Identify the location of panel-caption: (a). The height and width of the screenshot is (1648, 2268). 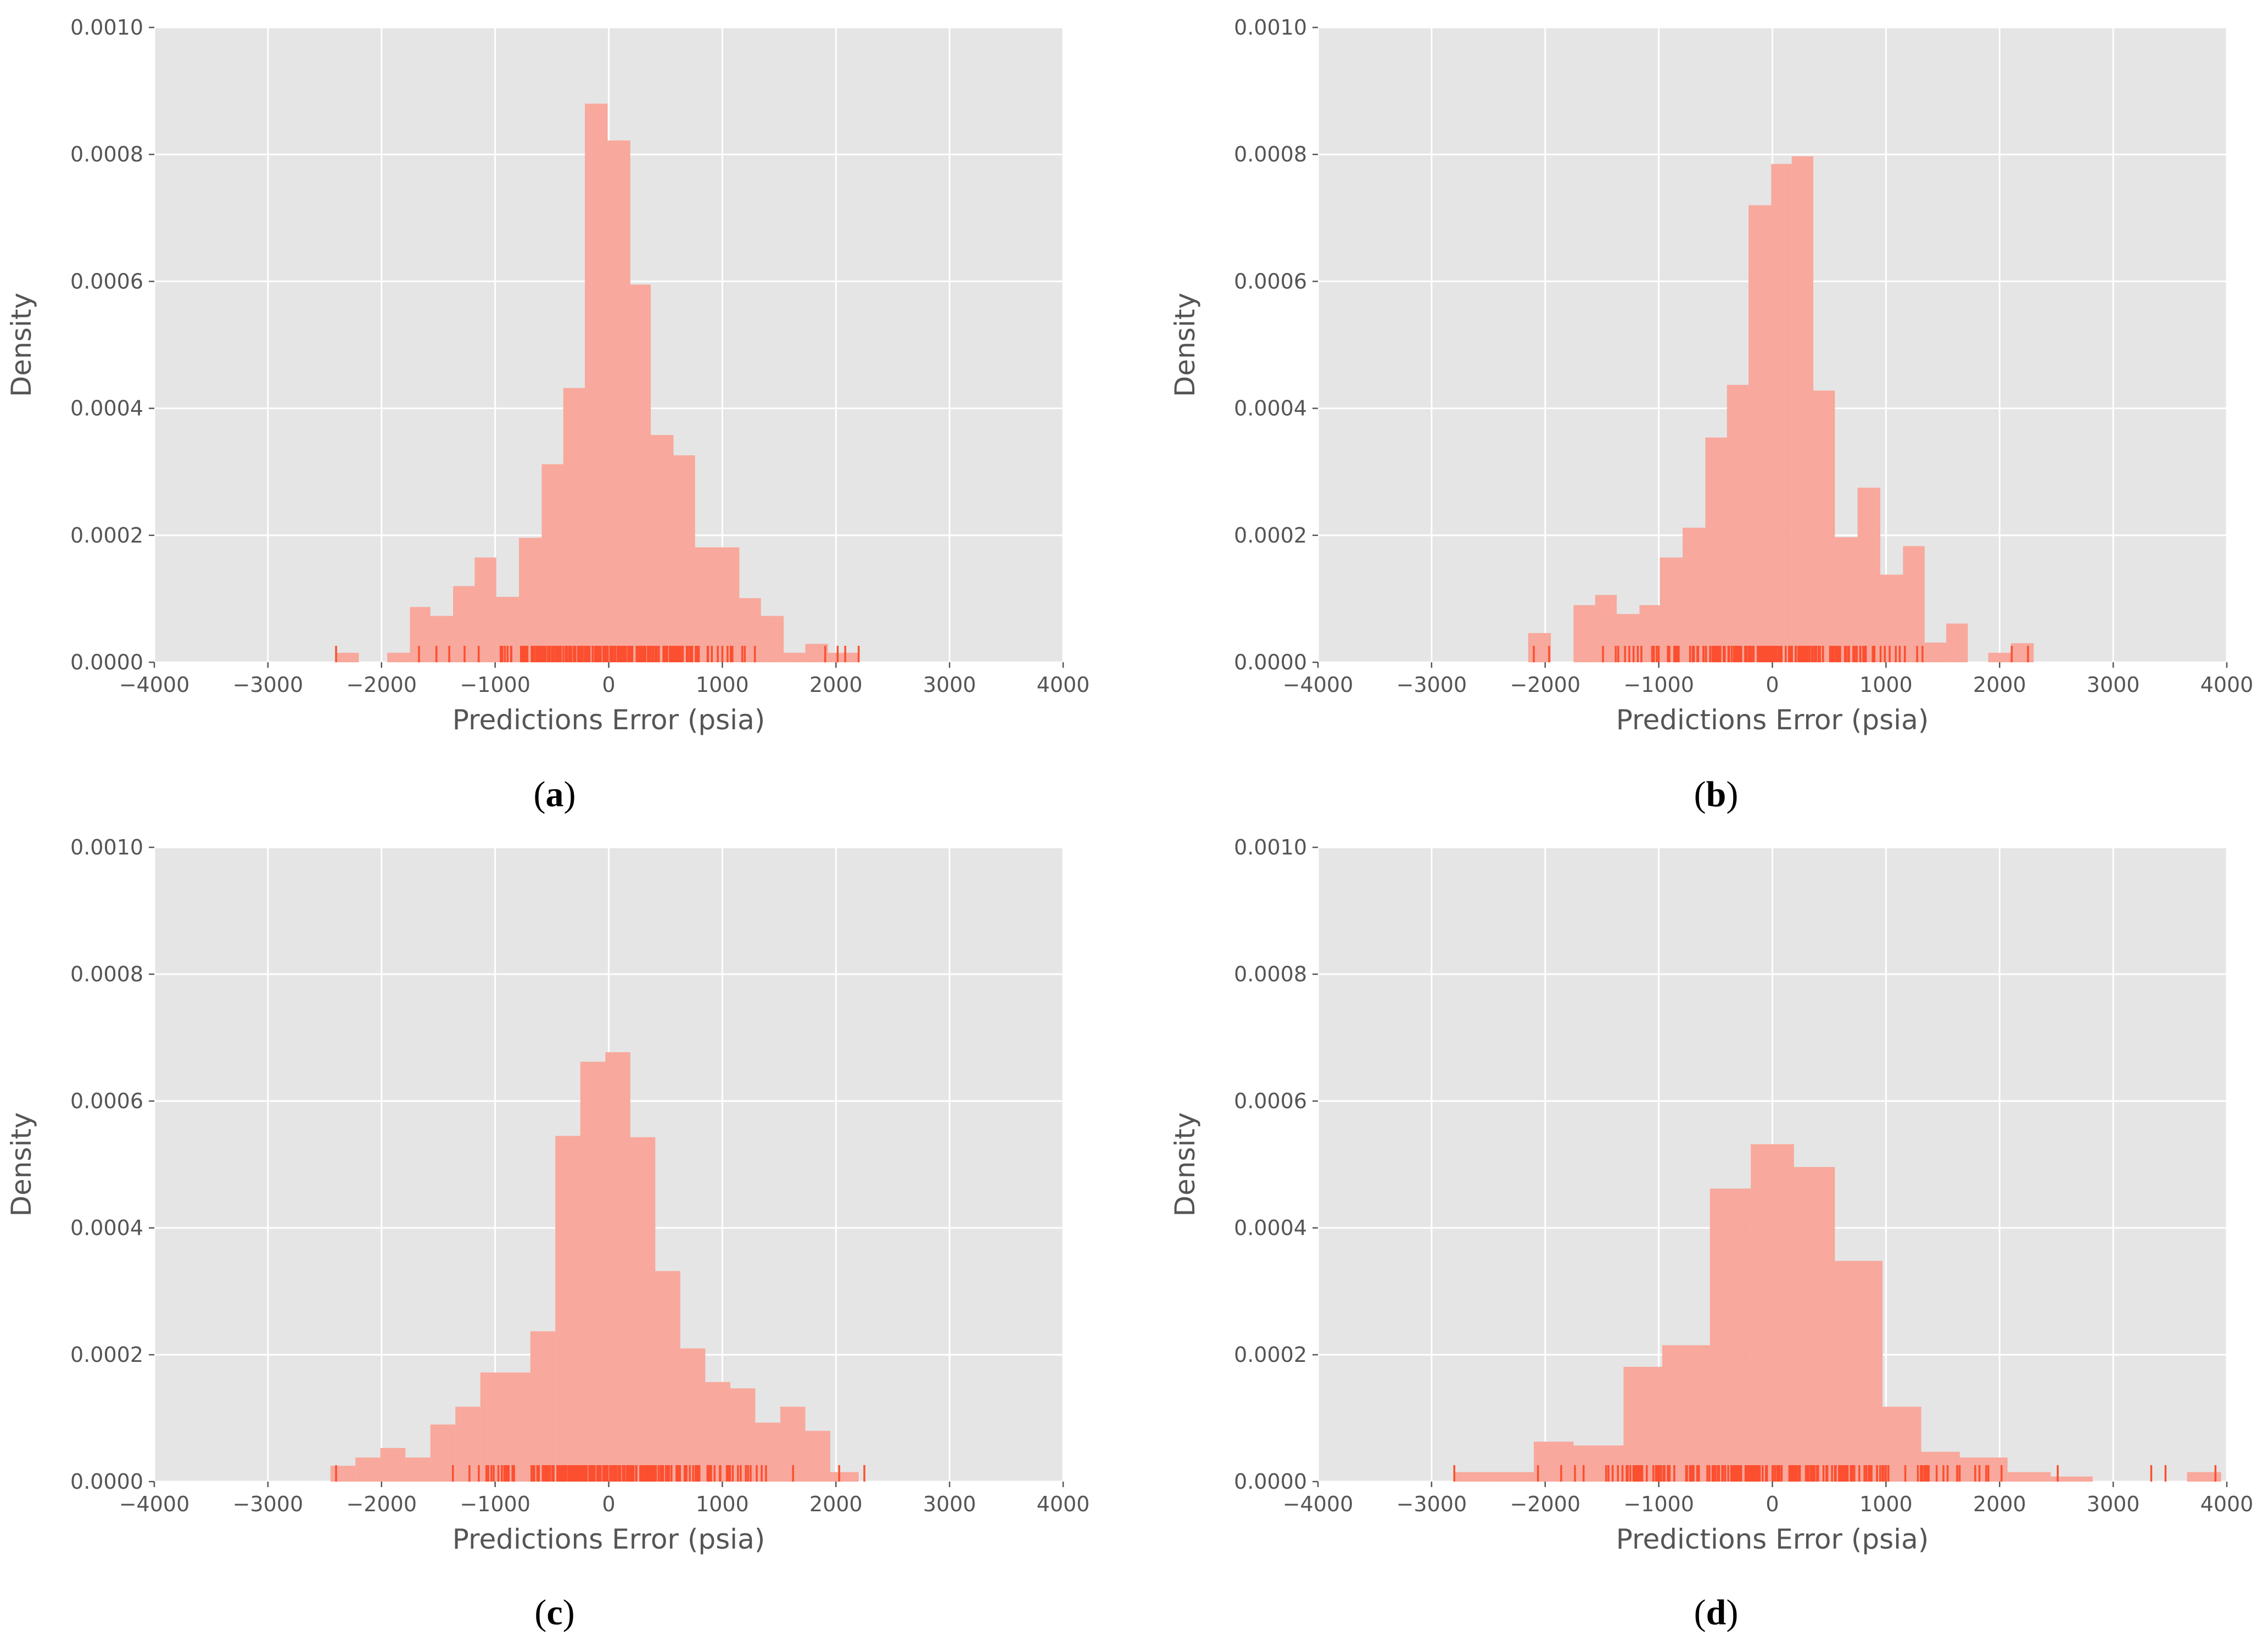
(555, 794).